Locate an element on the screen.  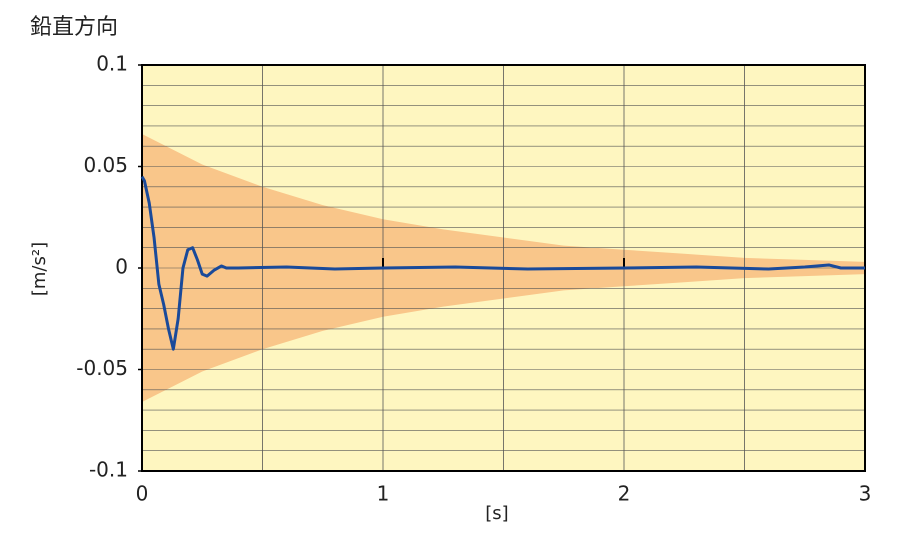
y-axis-label: [m/s²] is located at coordinates (39, 269).